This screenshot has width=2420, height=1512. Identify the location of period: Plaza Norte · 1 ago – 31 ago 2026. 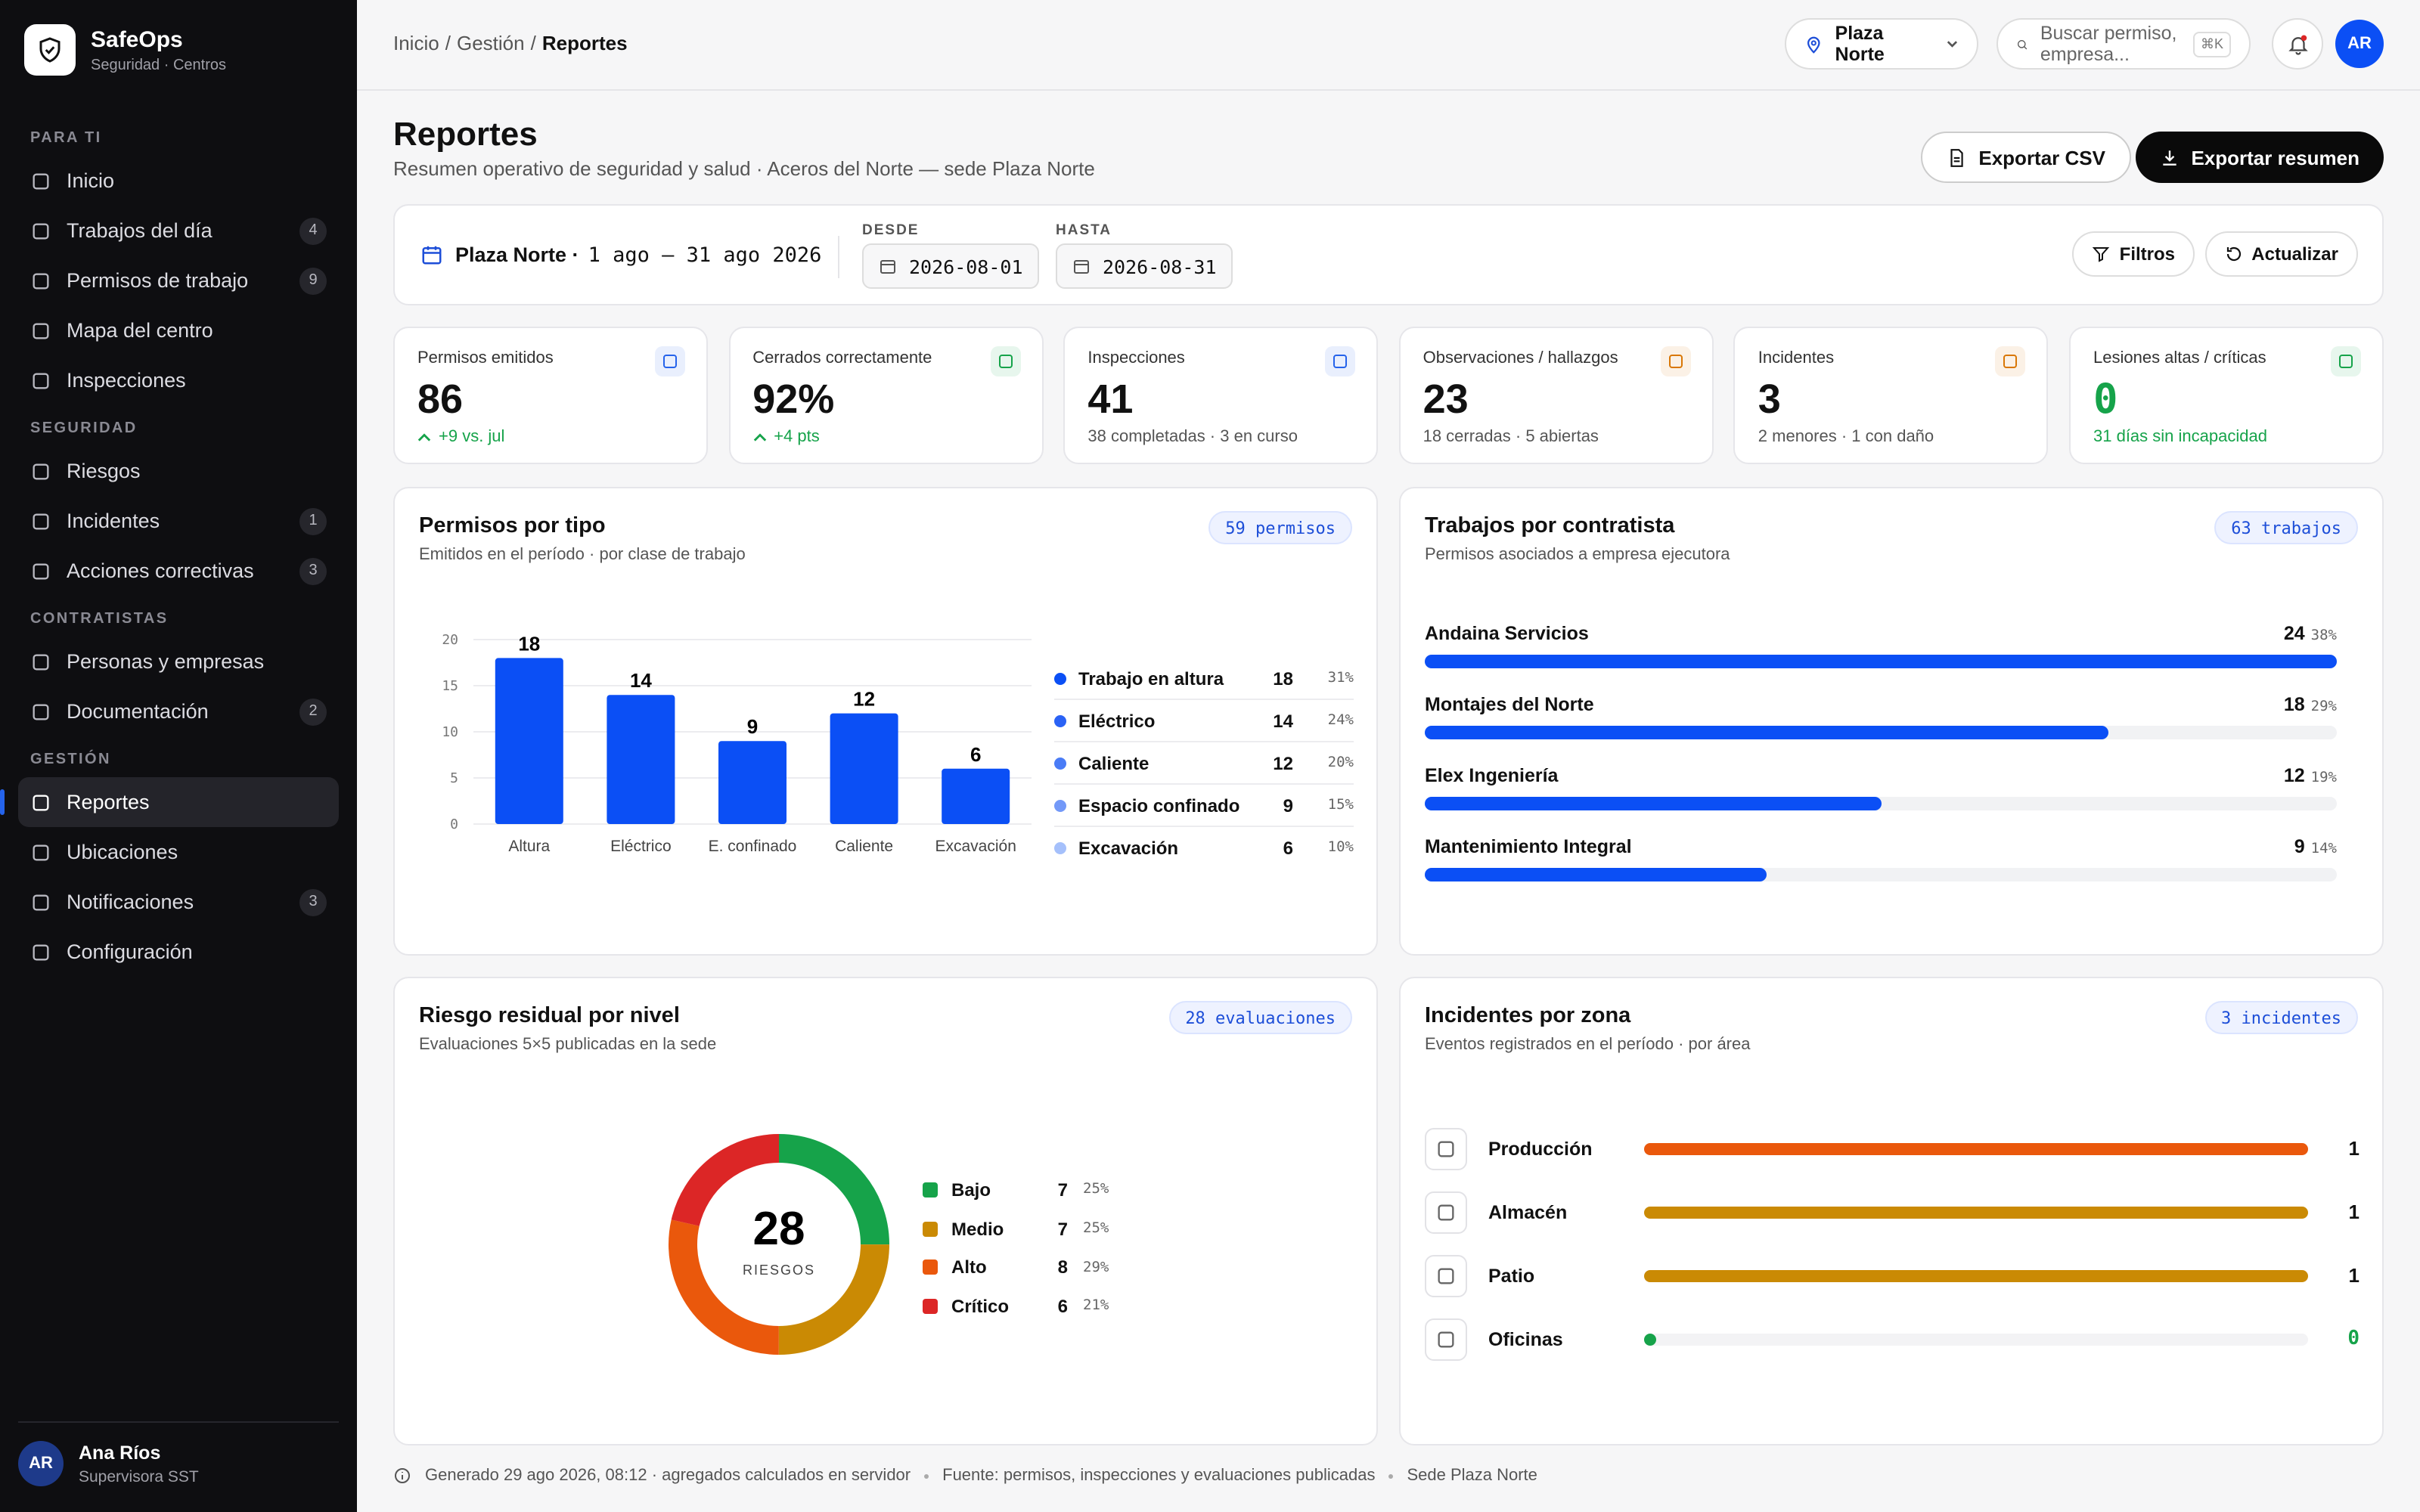
(638, 256).